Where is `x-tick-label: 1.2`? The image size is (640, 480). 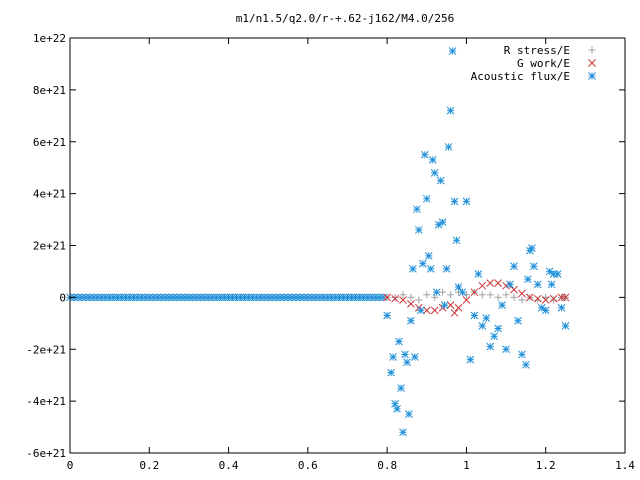 x-tick-label: 1.2 is located at coordinates (546, 465).